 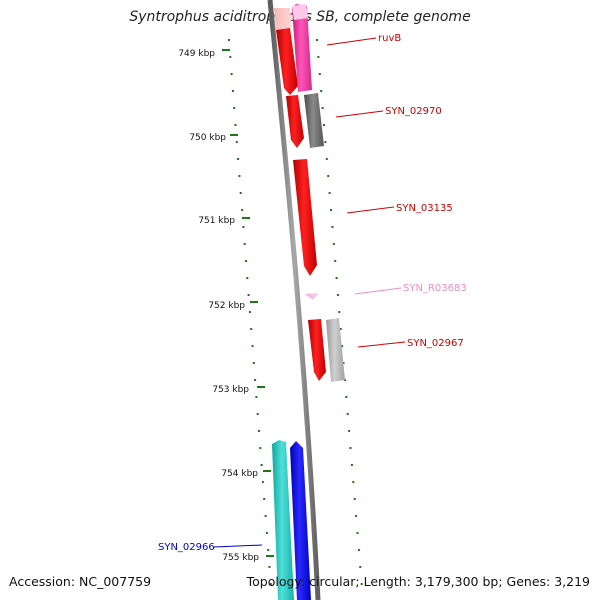 I want to click on gene-arrows-reverse, so click(x=300, y=194).